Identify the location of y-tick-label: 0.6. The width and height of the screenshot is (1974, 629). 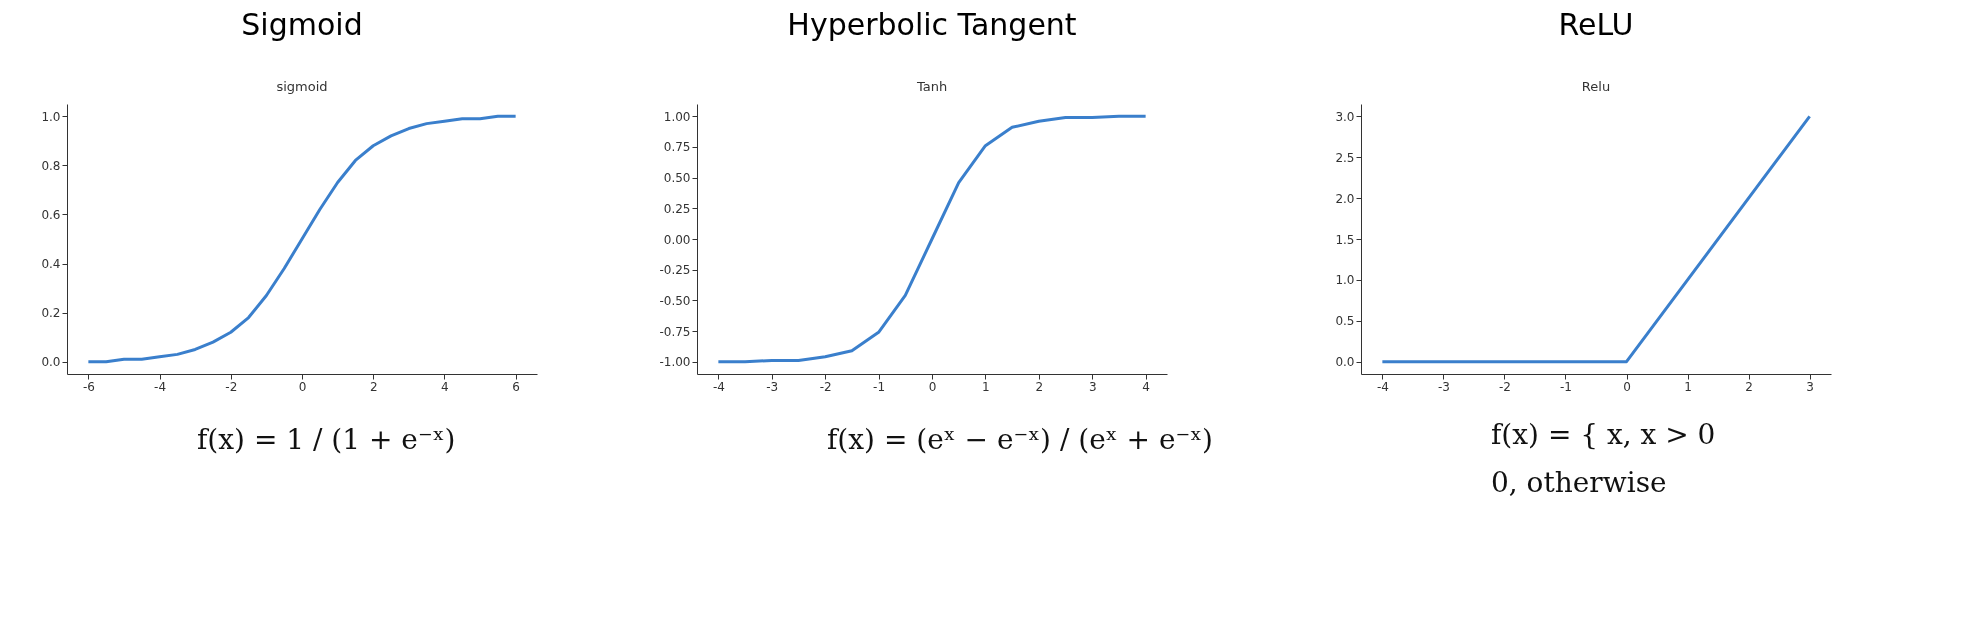
(51, 214).